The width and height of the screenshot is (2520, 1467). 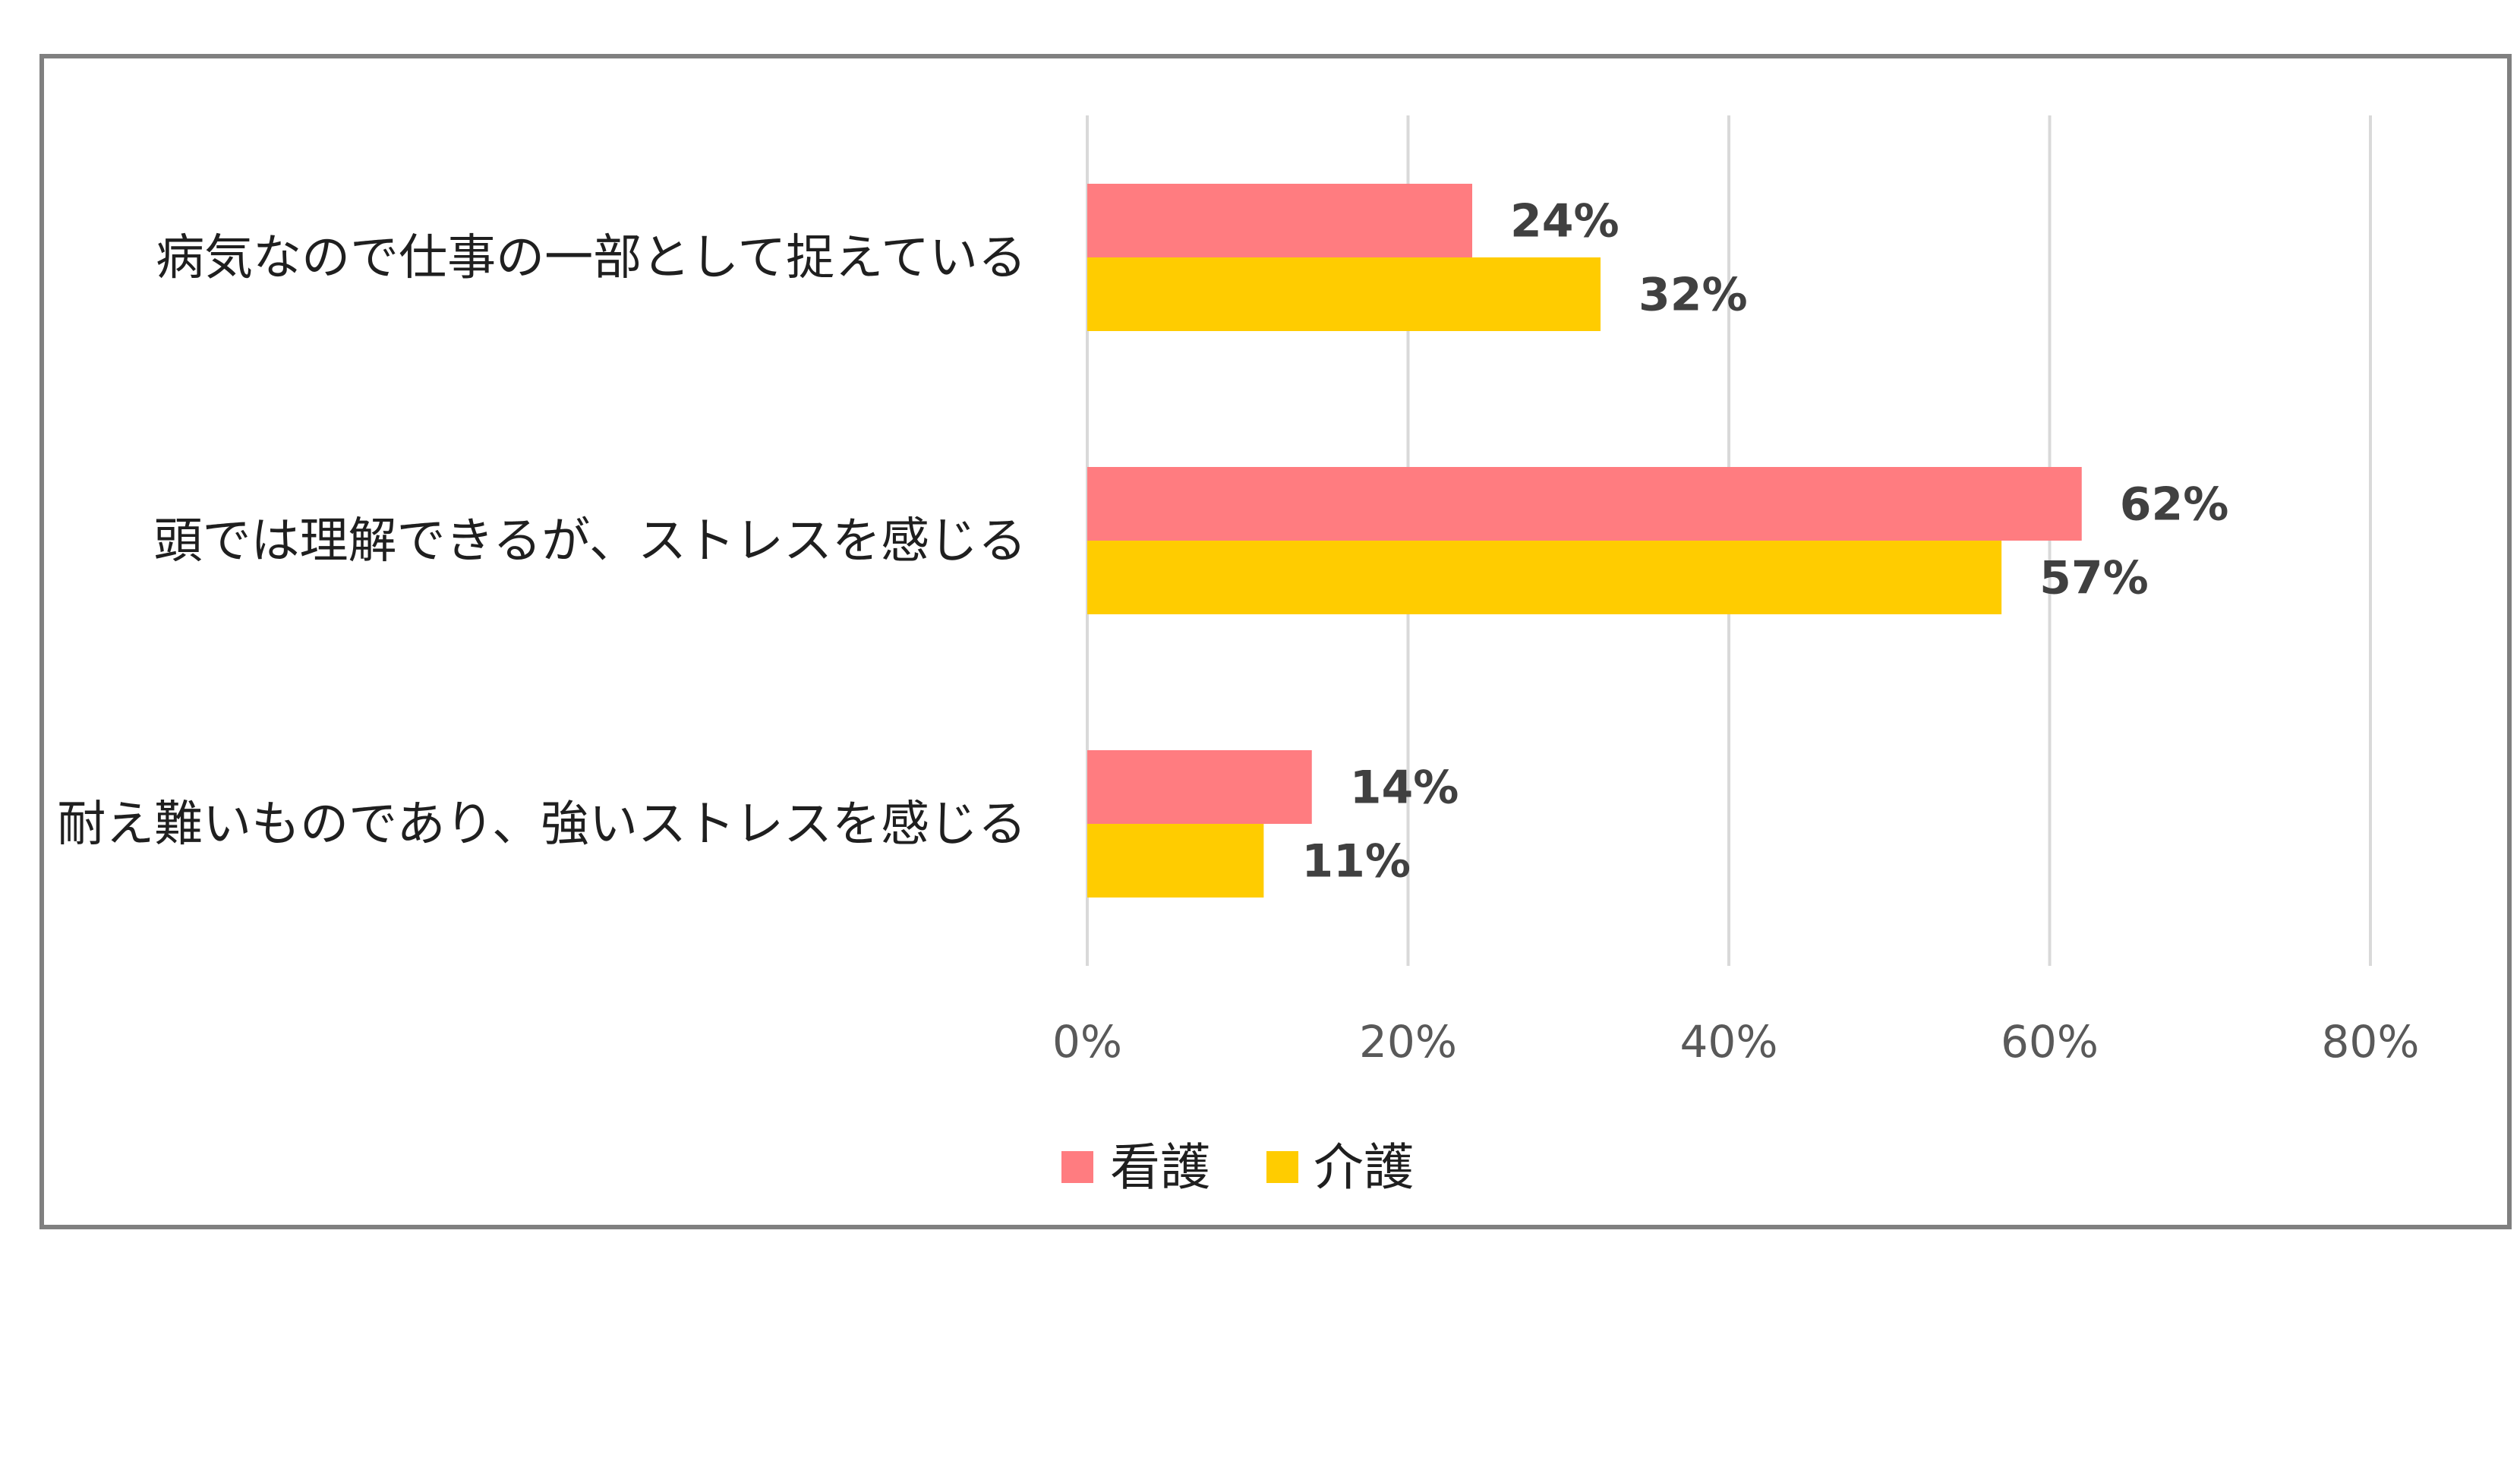 What do you see at coordinates (1729, 1042) in the screenshot?
I see `x-tick-label: 40%` at bounding box center [1729, 1042].